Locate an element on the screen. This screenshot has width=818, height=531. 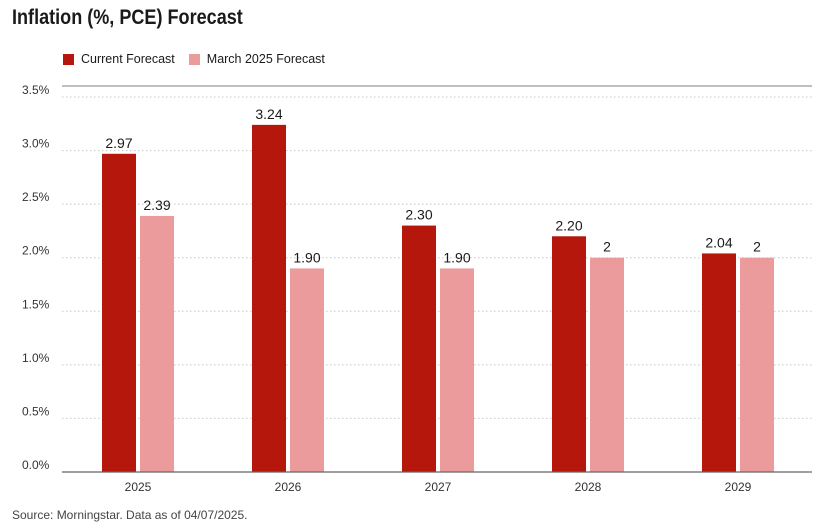
x-tick-label: 2028 is located at coordinates (588, 487).